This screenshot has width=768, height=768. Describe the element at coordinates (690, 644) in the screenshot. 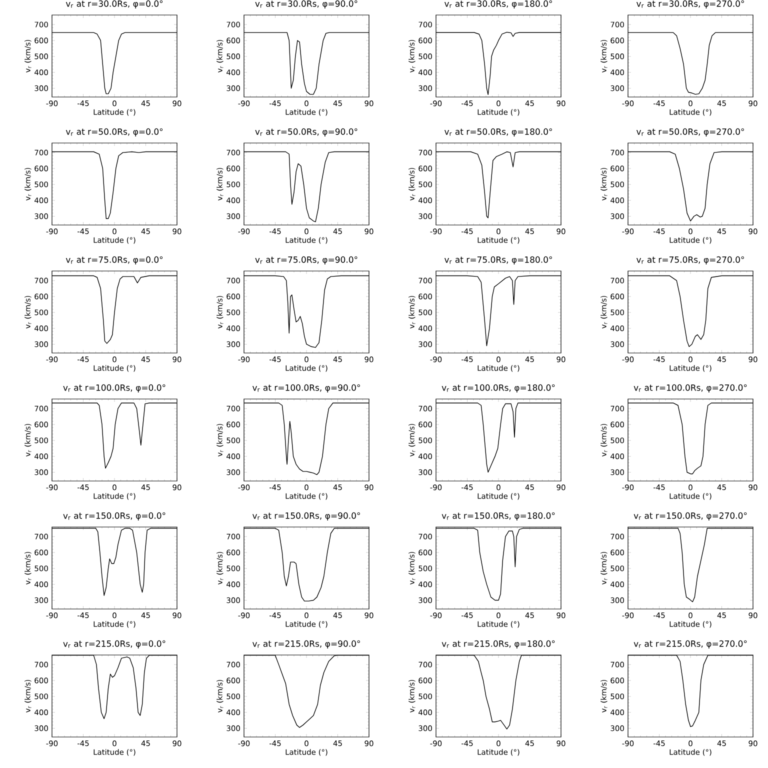

I see `chart-title: v$_{r}$ at r=215.0Rs, φ=270.0°` at that location.